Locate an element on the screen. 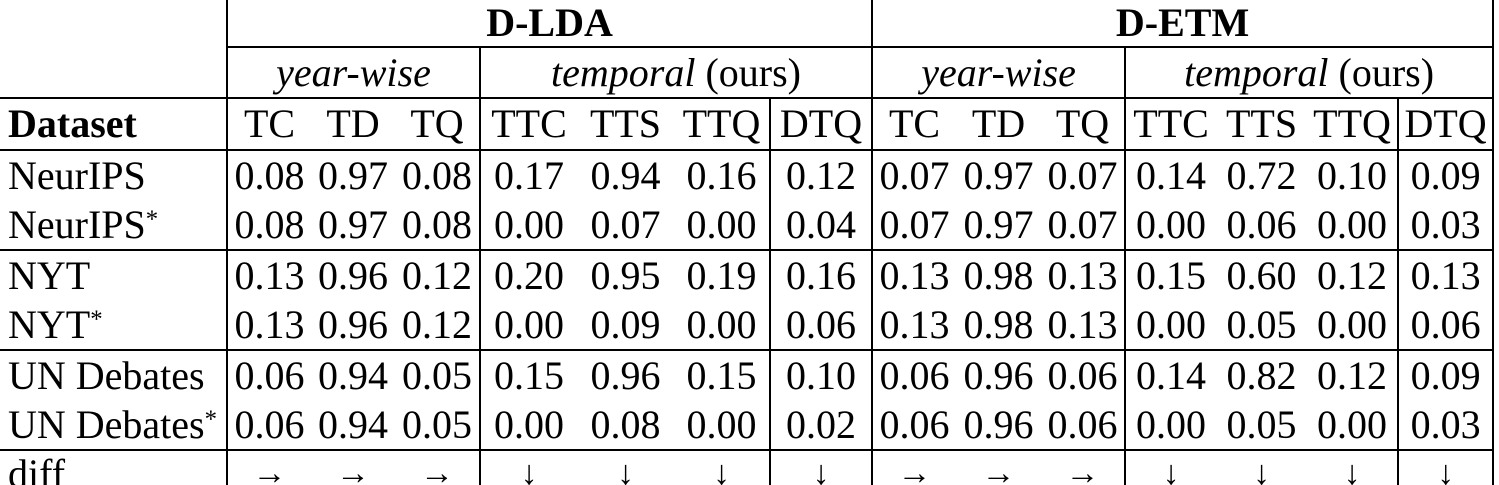 This screenshot has width=1499, height=485. metric-value: 0.02 is located at coordinates (820, 425).